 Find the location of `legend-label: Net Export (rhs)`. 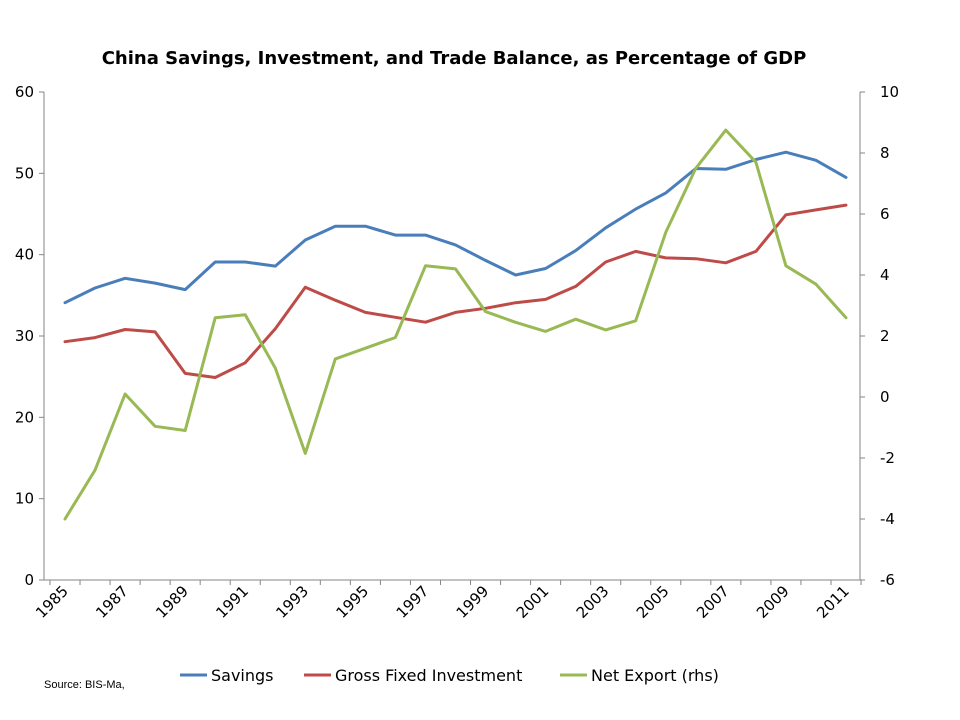

legend-label: Net Export (rhs) is located at coordinates (655, 675).